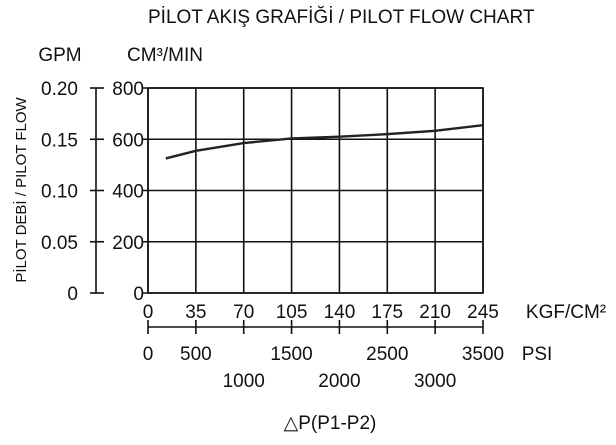  I want to click on x2-tick-label: 500, so click(196, 354).